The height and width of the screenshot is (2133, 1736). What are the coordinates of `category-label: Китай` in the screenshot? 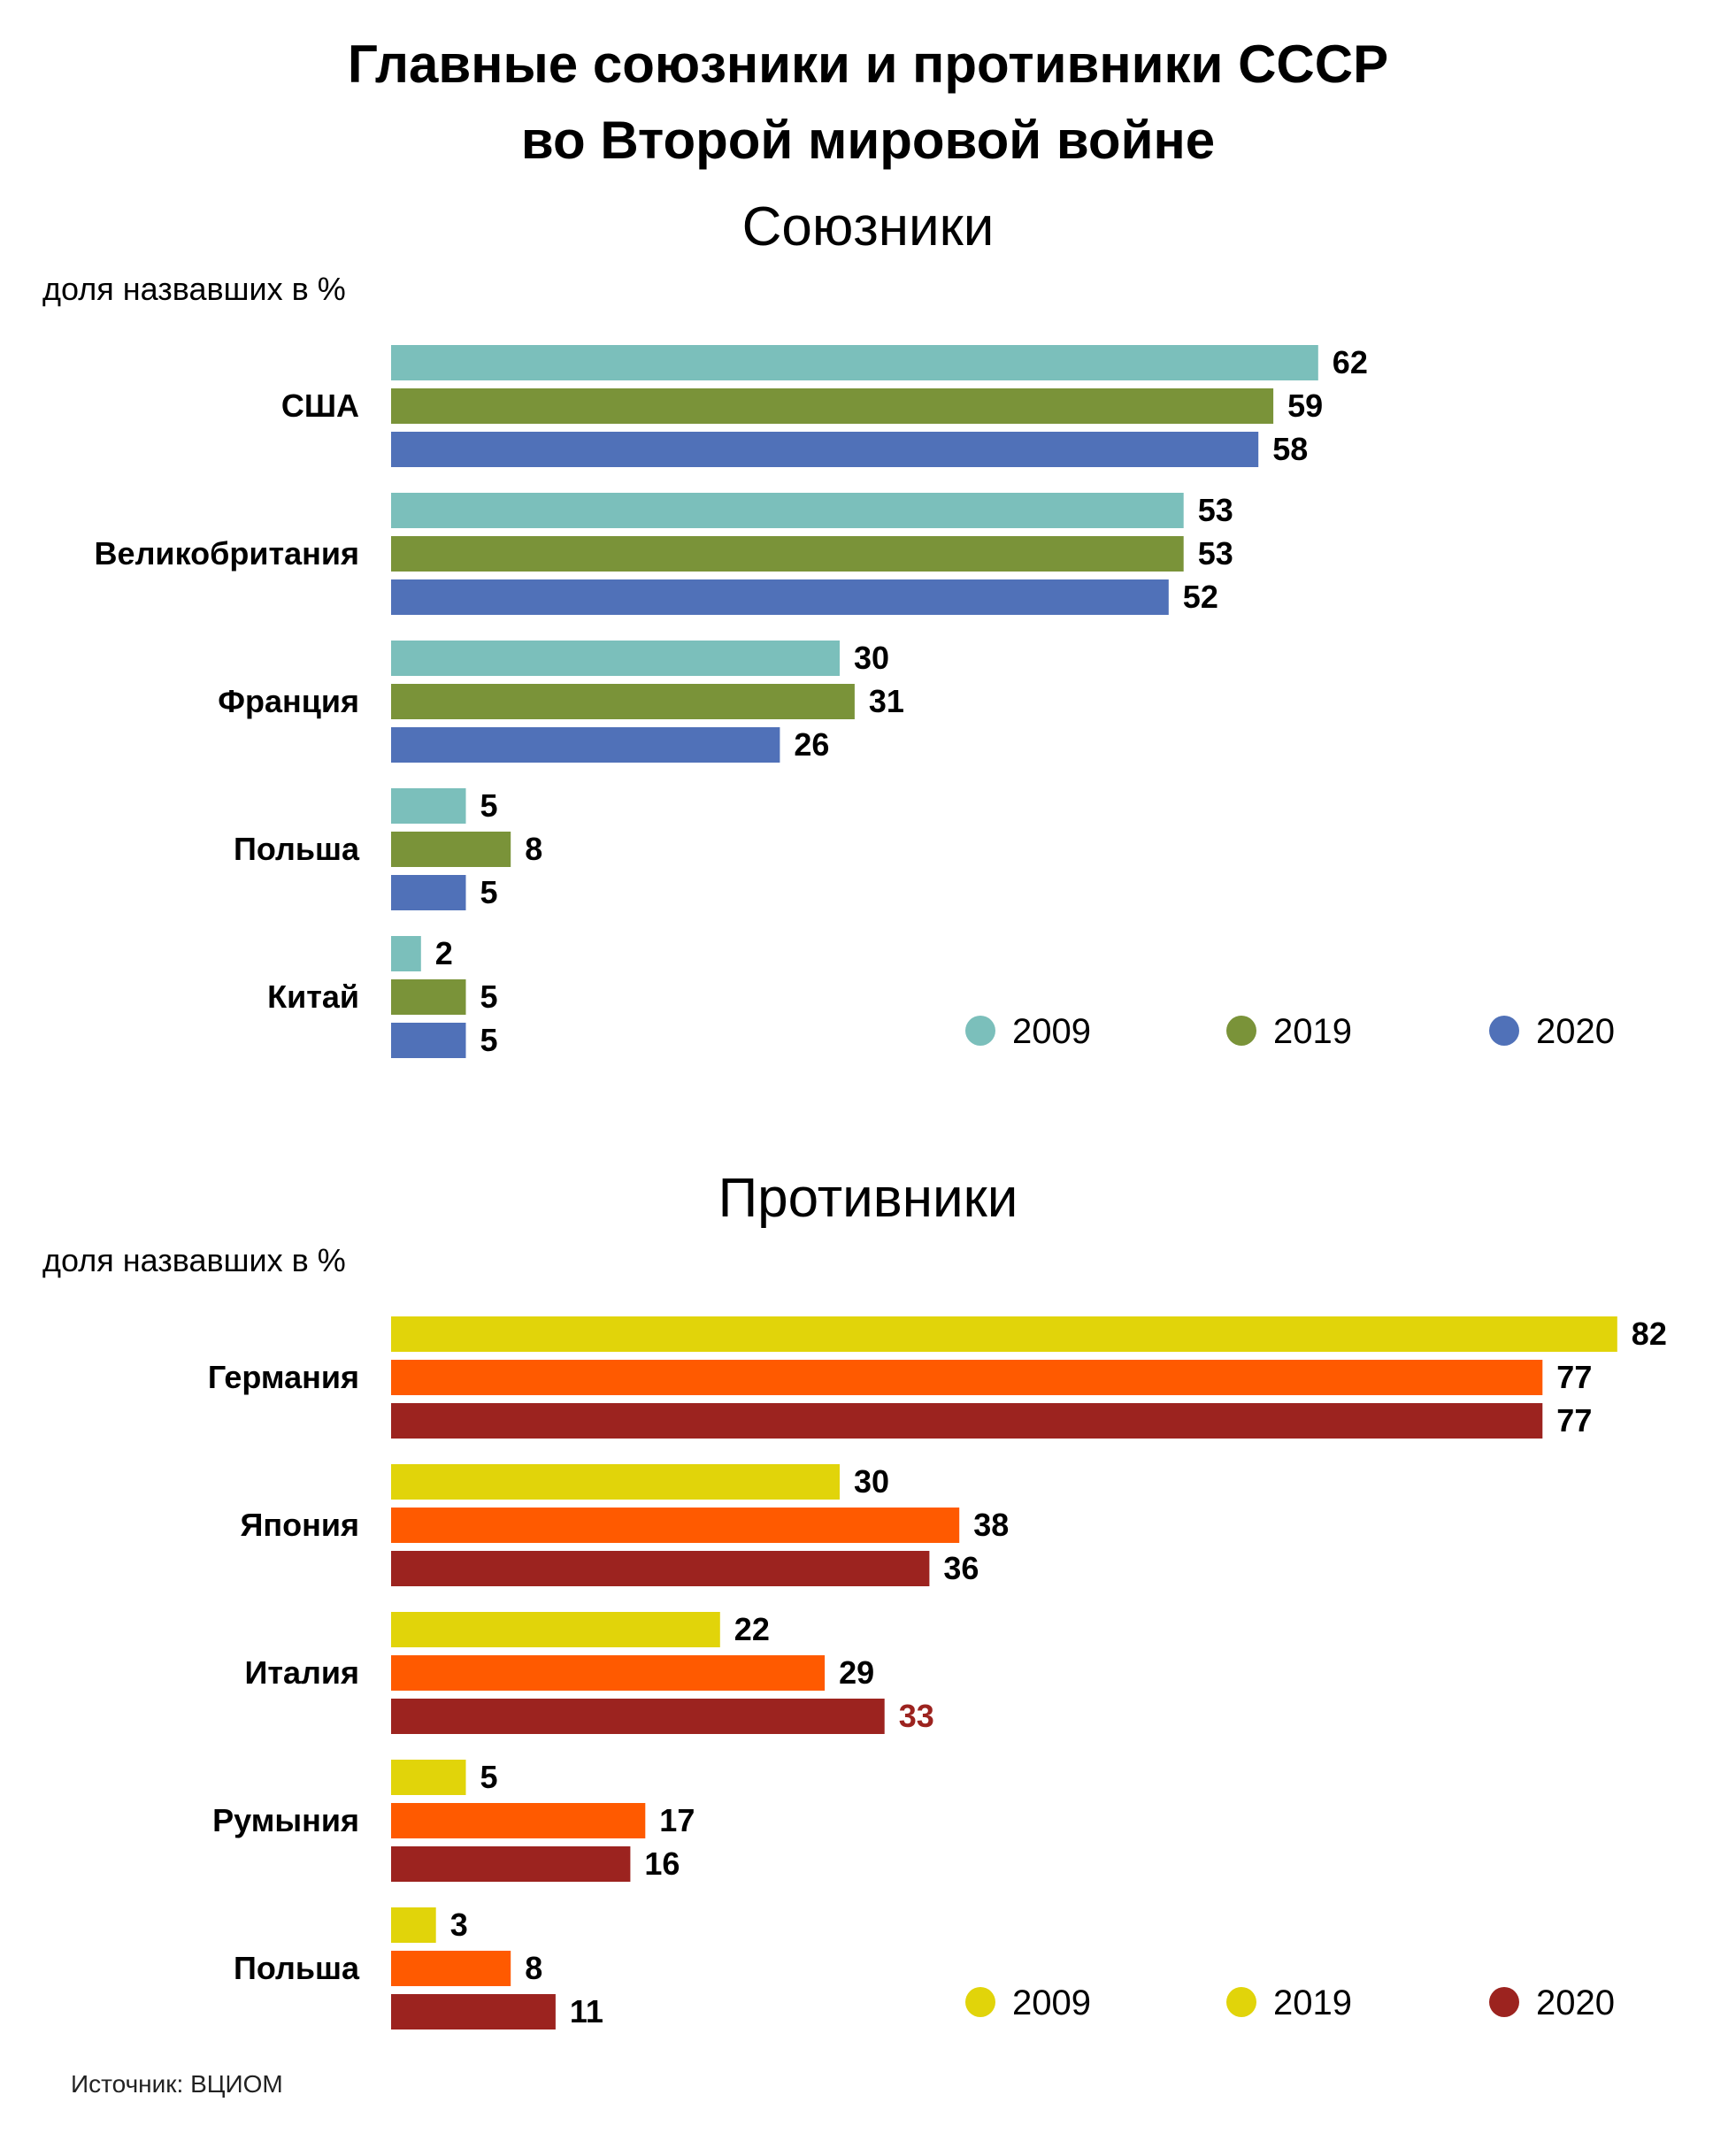 It's located at (313, 996).